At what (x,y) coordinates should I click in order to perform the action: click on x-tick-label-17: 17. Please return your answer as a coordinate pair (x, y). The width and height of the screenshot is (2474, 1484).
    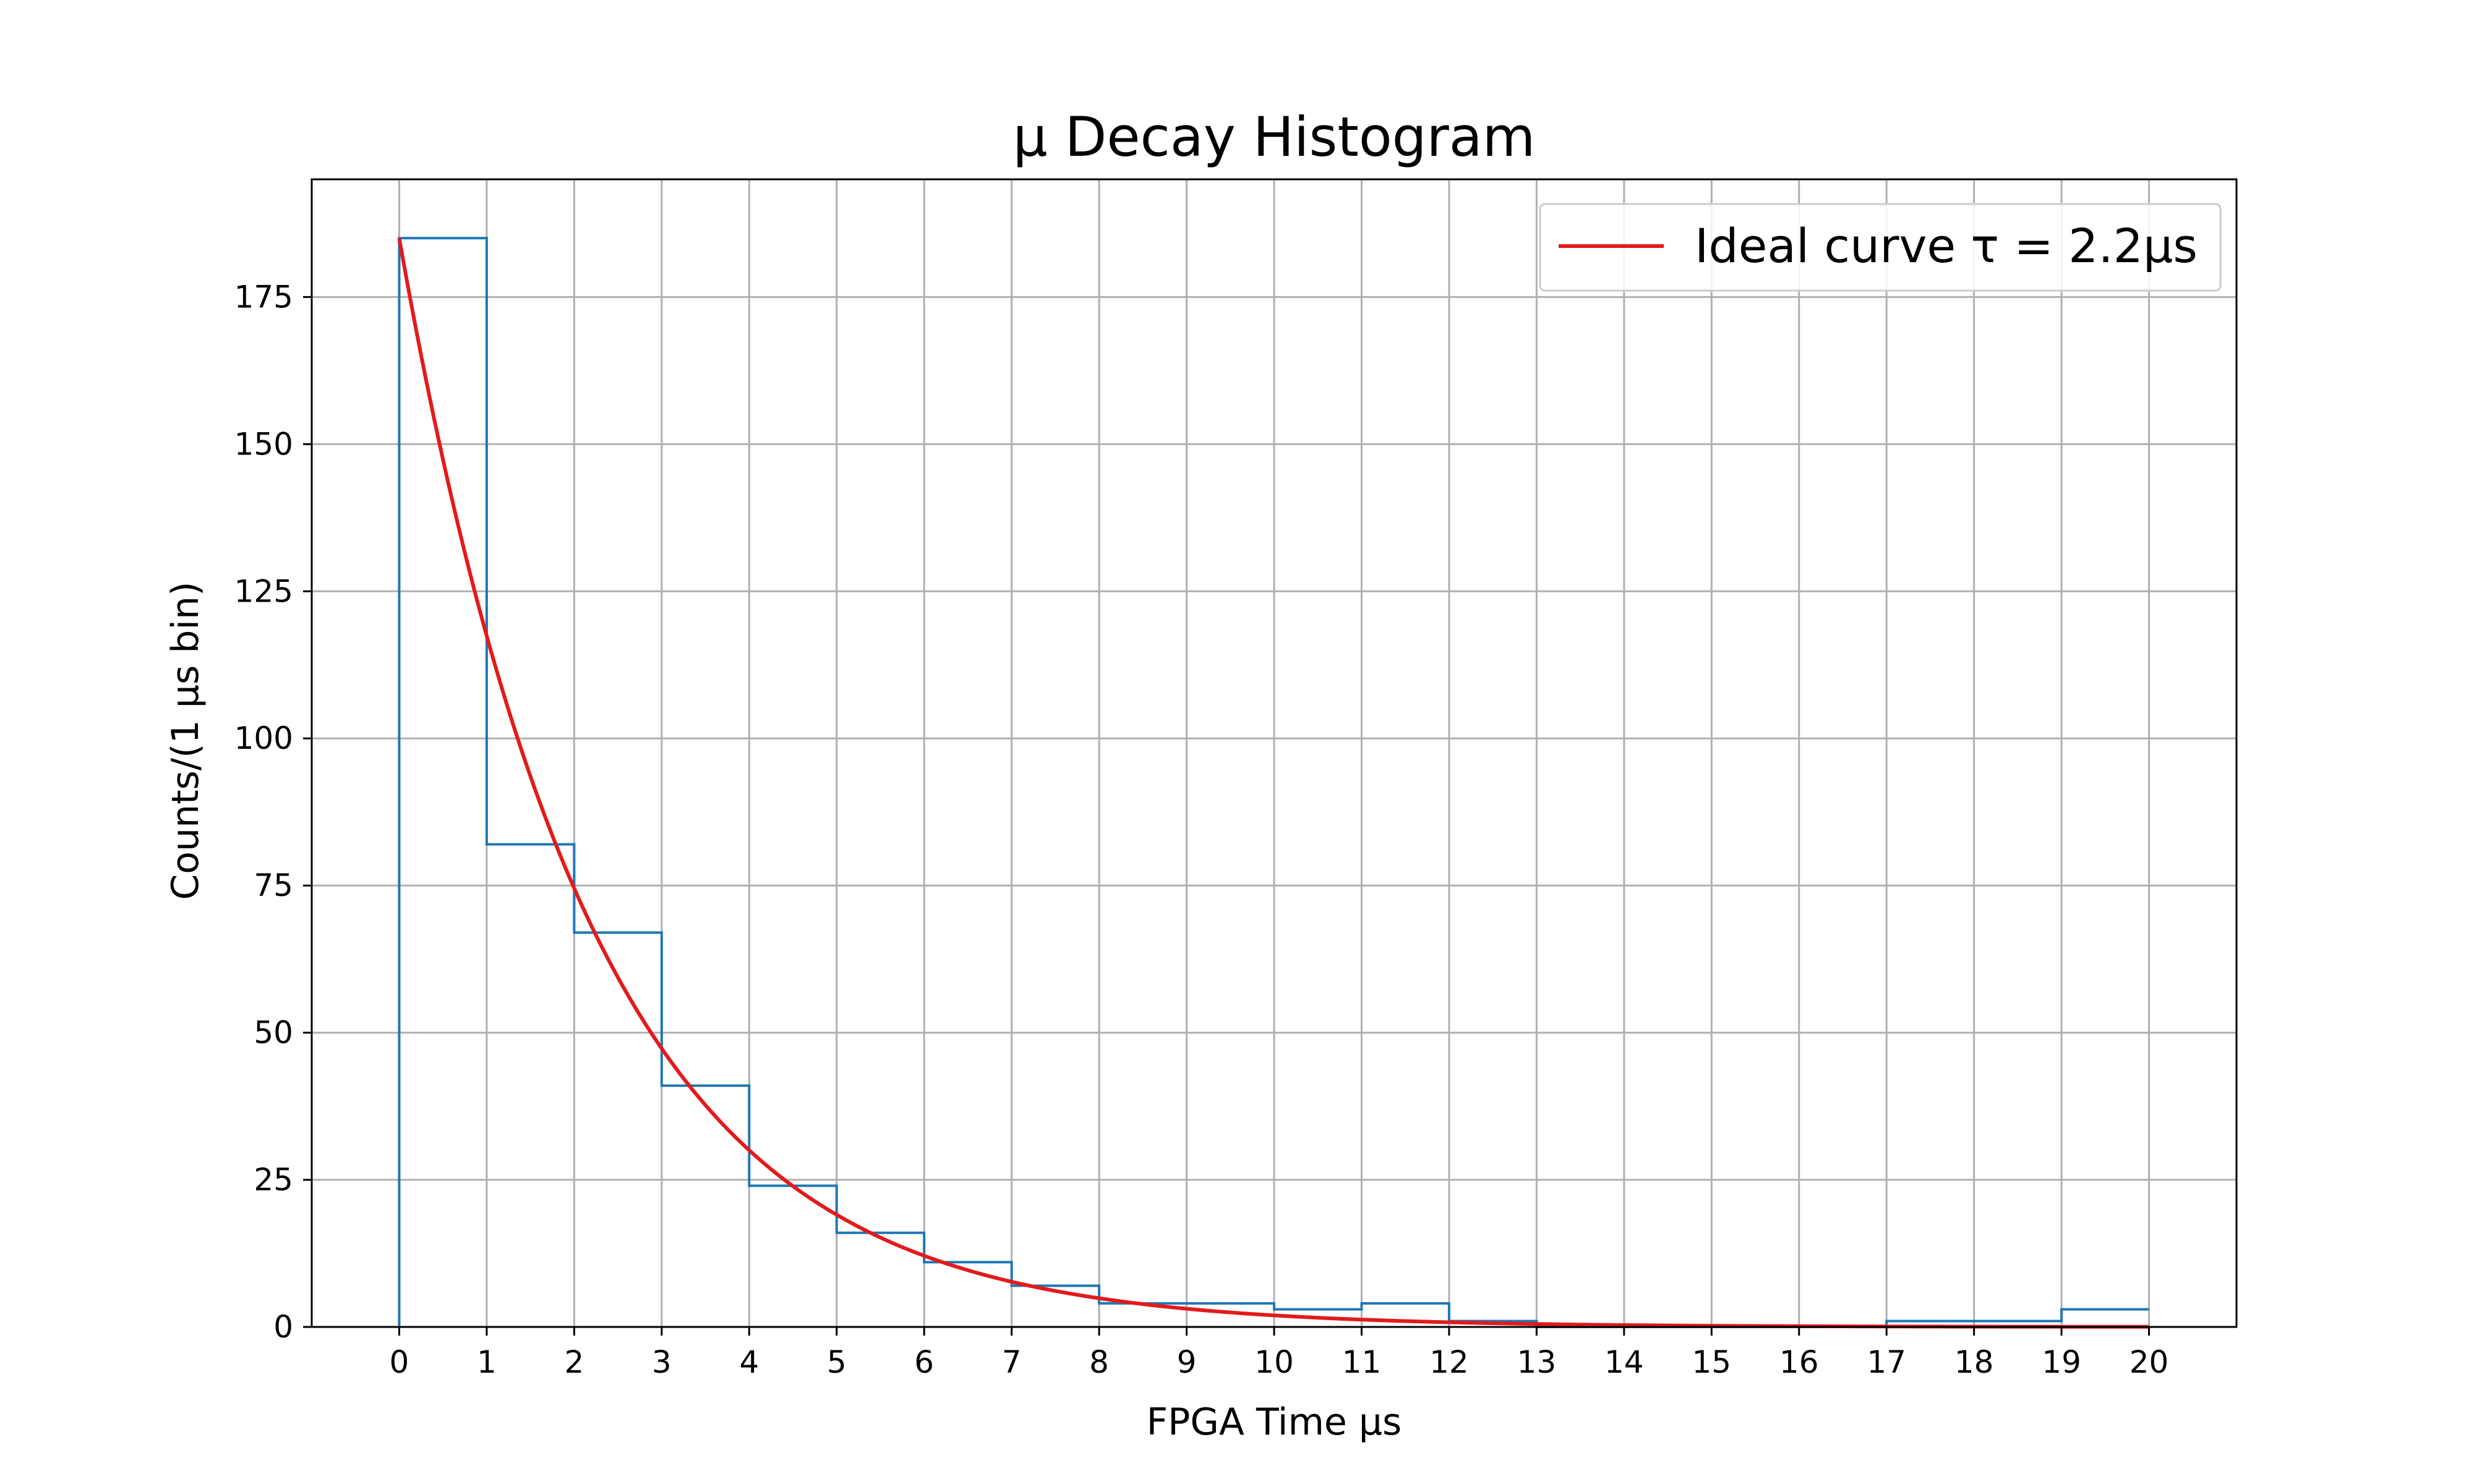
    Looking at the image, I should click on (1886, 1362).